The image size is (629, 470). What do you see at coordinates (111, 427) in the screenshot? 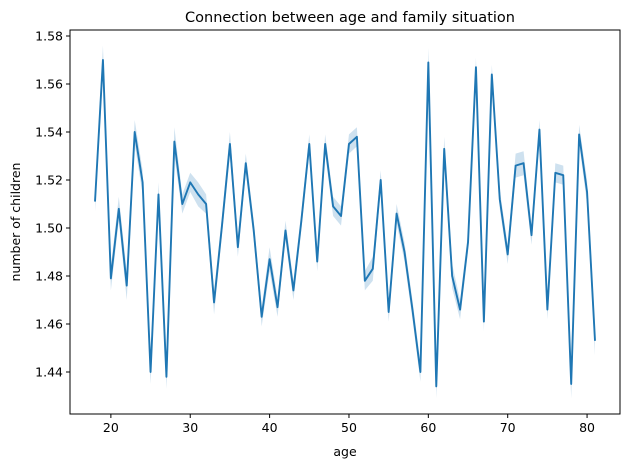
I see `x-tick-label: 20` at bounding box center [111, 427].